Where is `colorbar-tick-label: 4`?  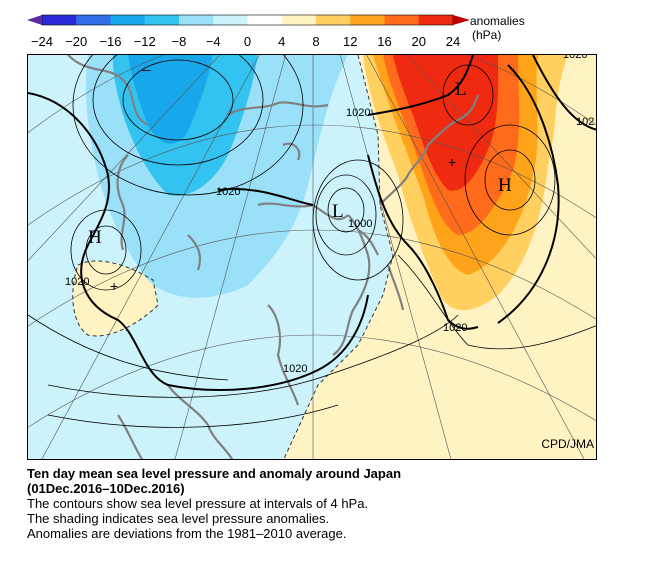
colorbar-tick-label: 4 is located at coordinates (281, 41).